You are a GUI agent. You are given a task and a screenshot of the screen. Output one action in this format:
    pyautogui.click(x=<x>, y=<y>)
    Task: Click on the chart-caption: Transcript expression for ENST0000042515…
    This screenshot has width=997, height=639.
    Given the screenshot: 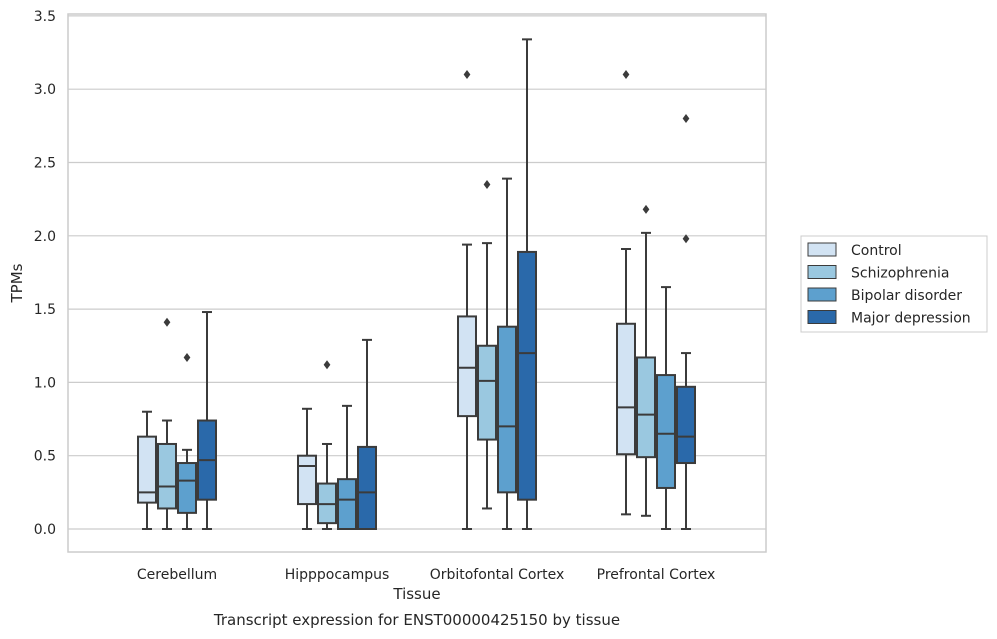 What is the action you would take?
    pyautogui.click(x=416, y=620)
    